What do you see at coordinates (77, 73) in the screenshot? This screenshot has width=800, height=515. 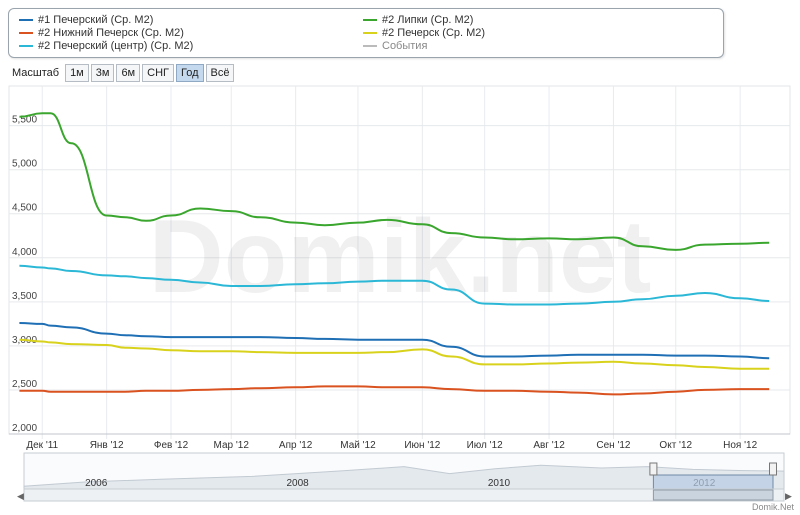 I see `zoom-button-1m: 1м` at bounding box center [77, 73].